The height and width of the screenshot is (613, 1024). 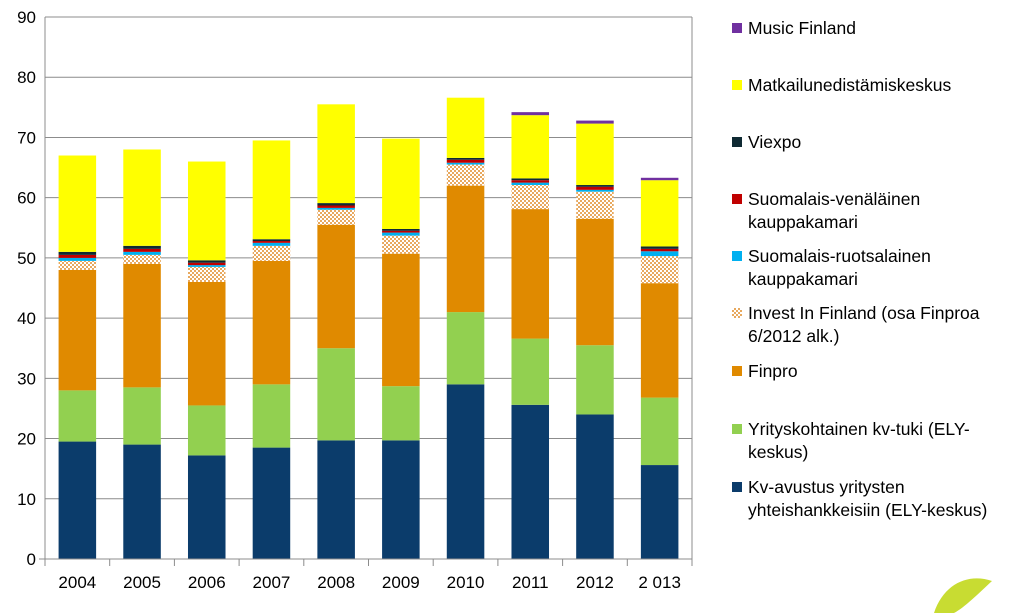 I want to click on x-tick-label: 2010, so click(x=466, y=582).